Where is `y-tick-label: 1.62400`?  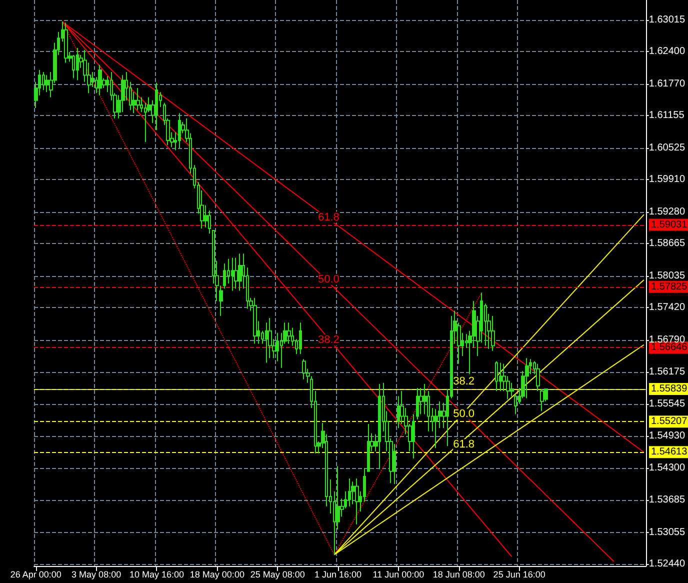 y-tick-label: 1.62400 is located at coordinates (667, 51).